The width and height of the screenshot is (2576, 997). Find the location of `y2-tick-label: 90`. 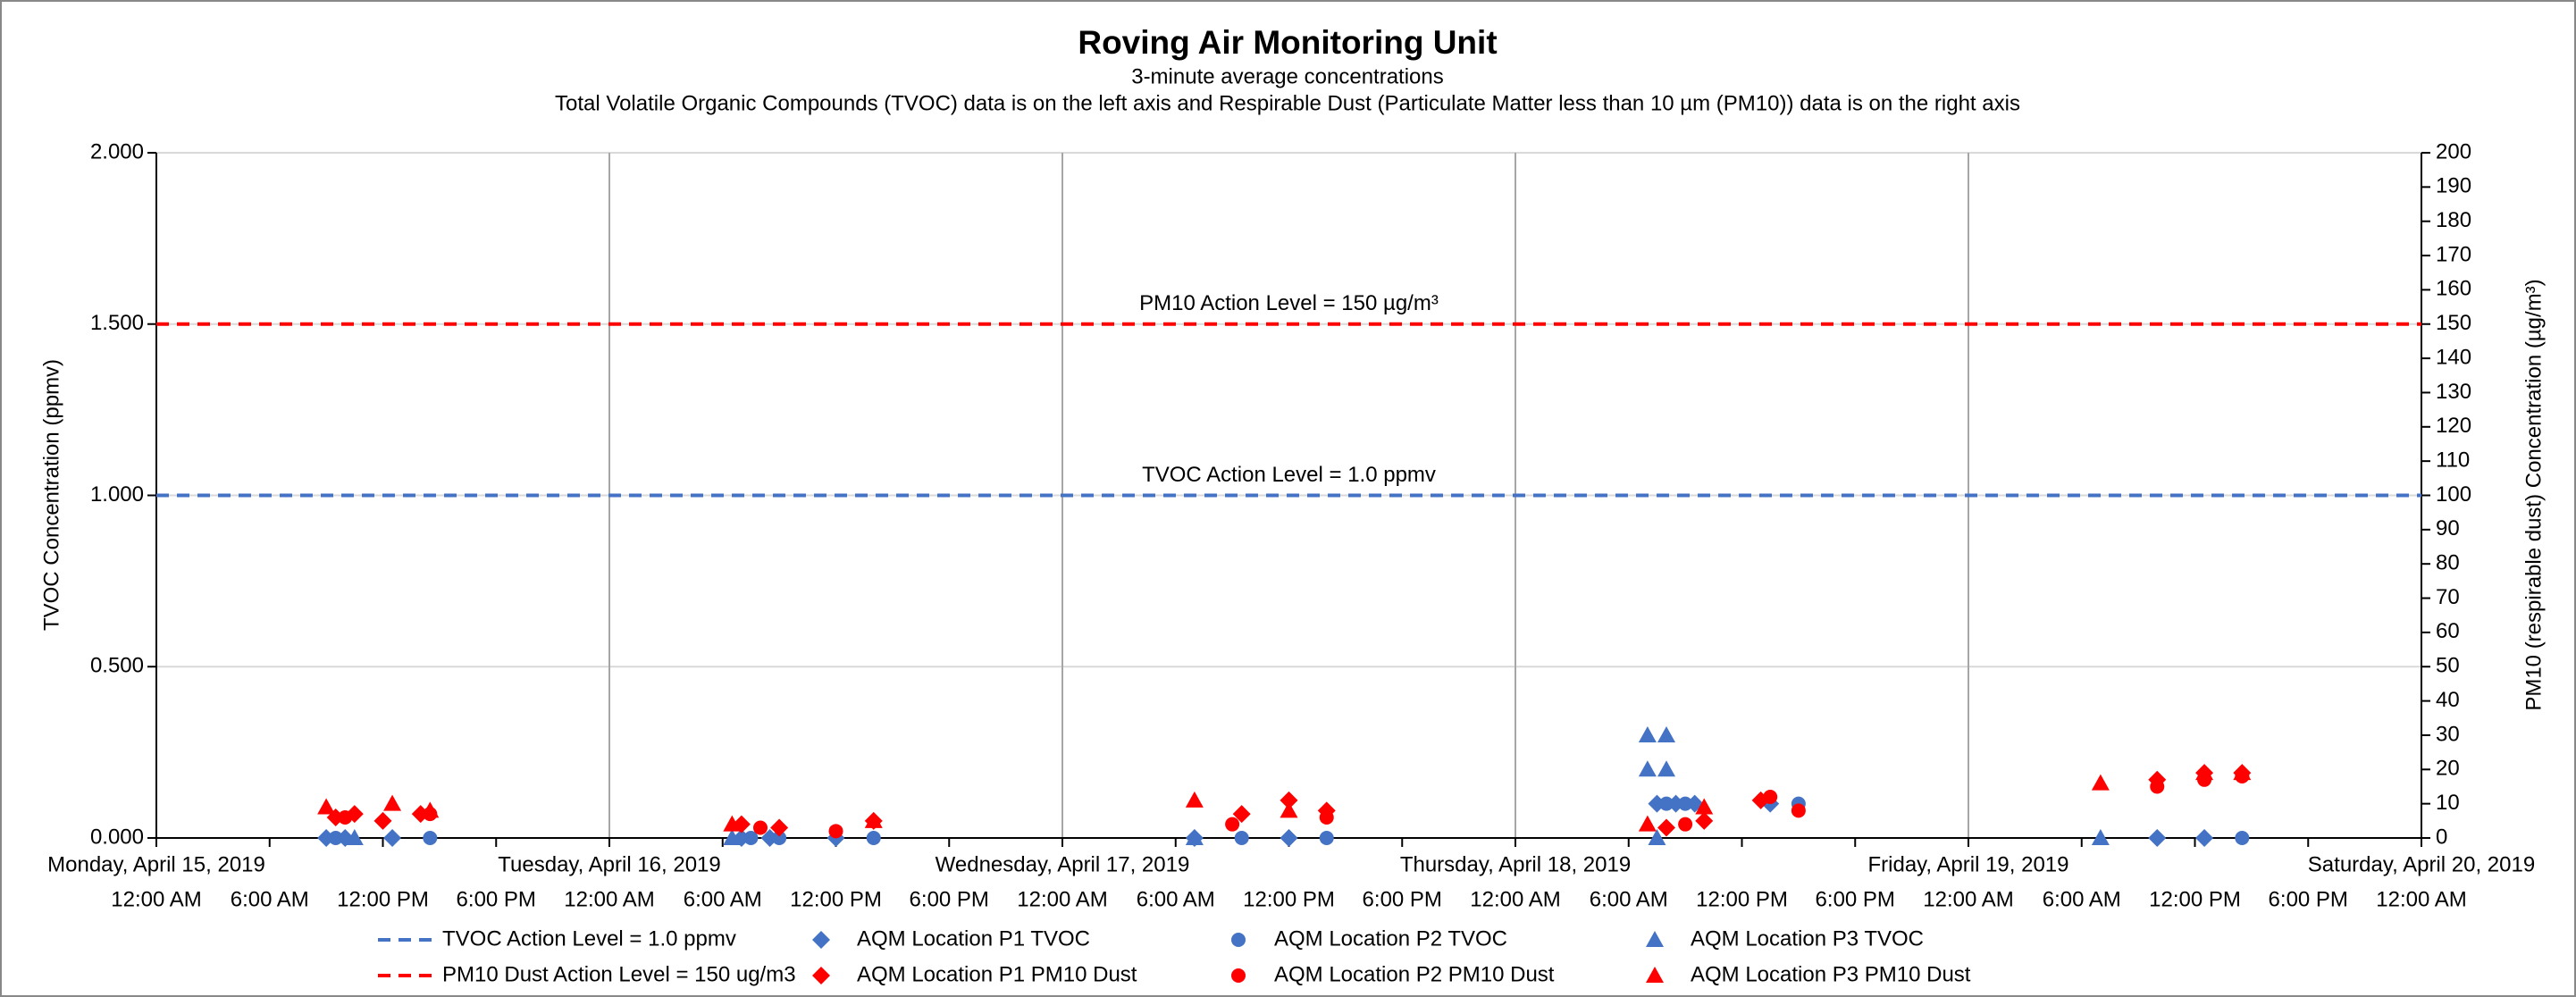

y2-tick-label: 90 is located at coordinates (2448, 528).